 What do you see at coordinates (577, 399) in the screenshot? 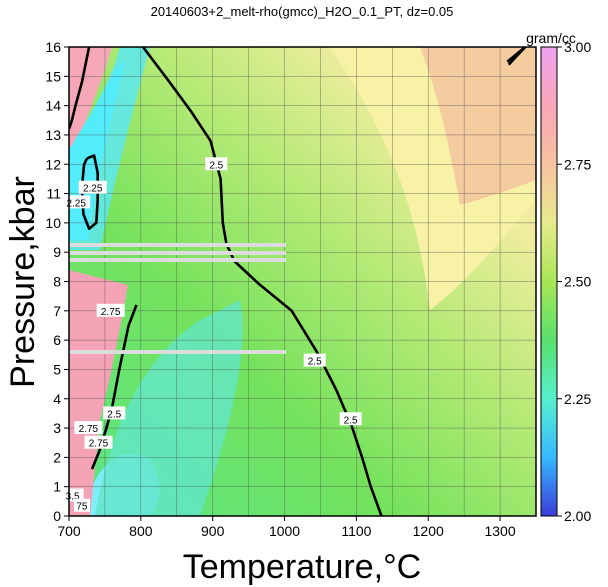
I see `colorbar-tick-label: 2.25` at bounding box center [577, 399].